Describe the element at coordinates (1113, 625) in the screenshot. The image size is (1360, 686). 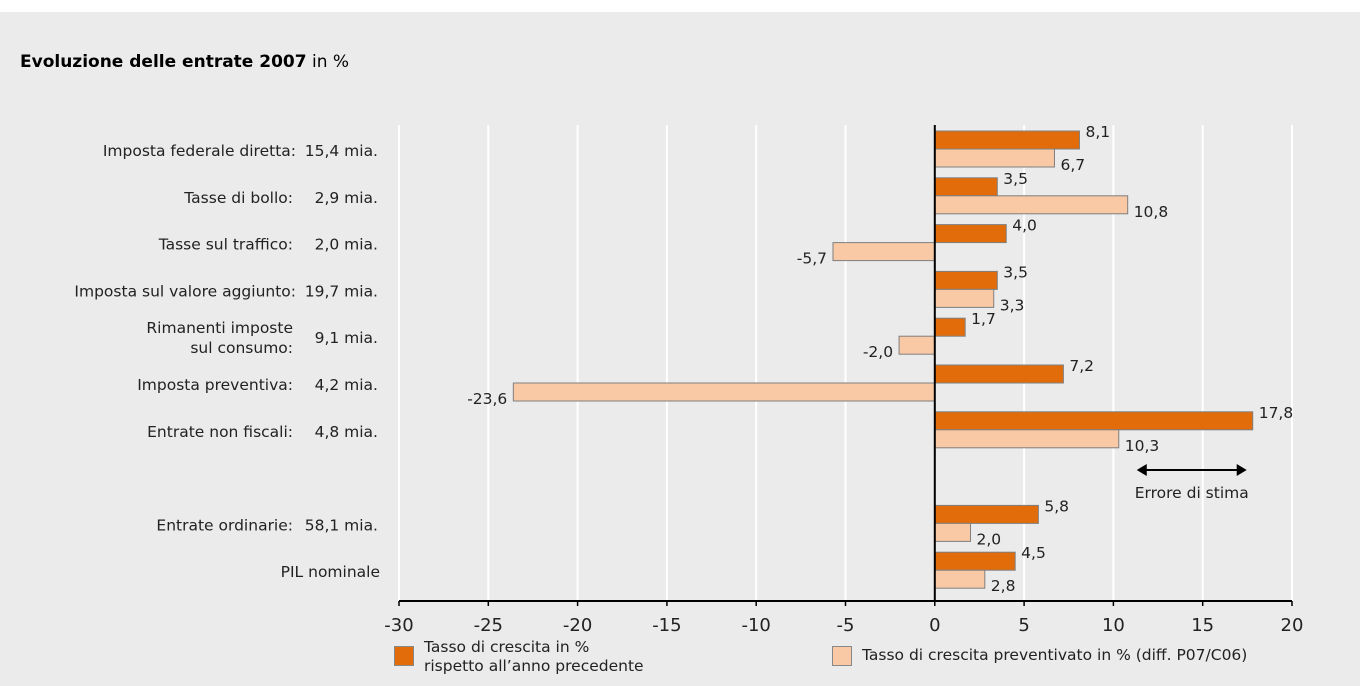
I see `x-tick-label: 10` at that location.